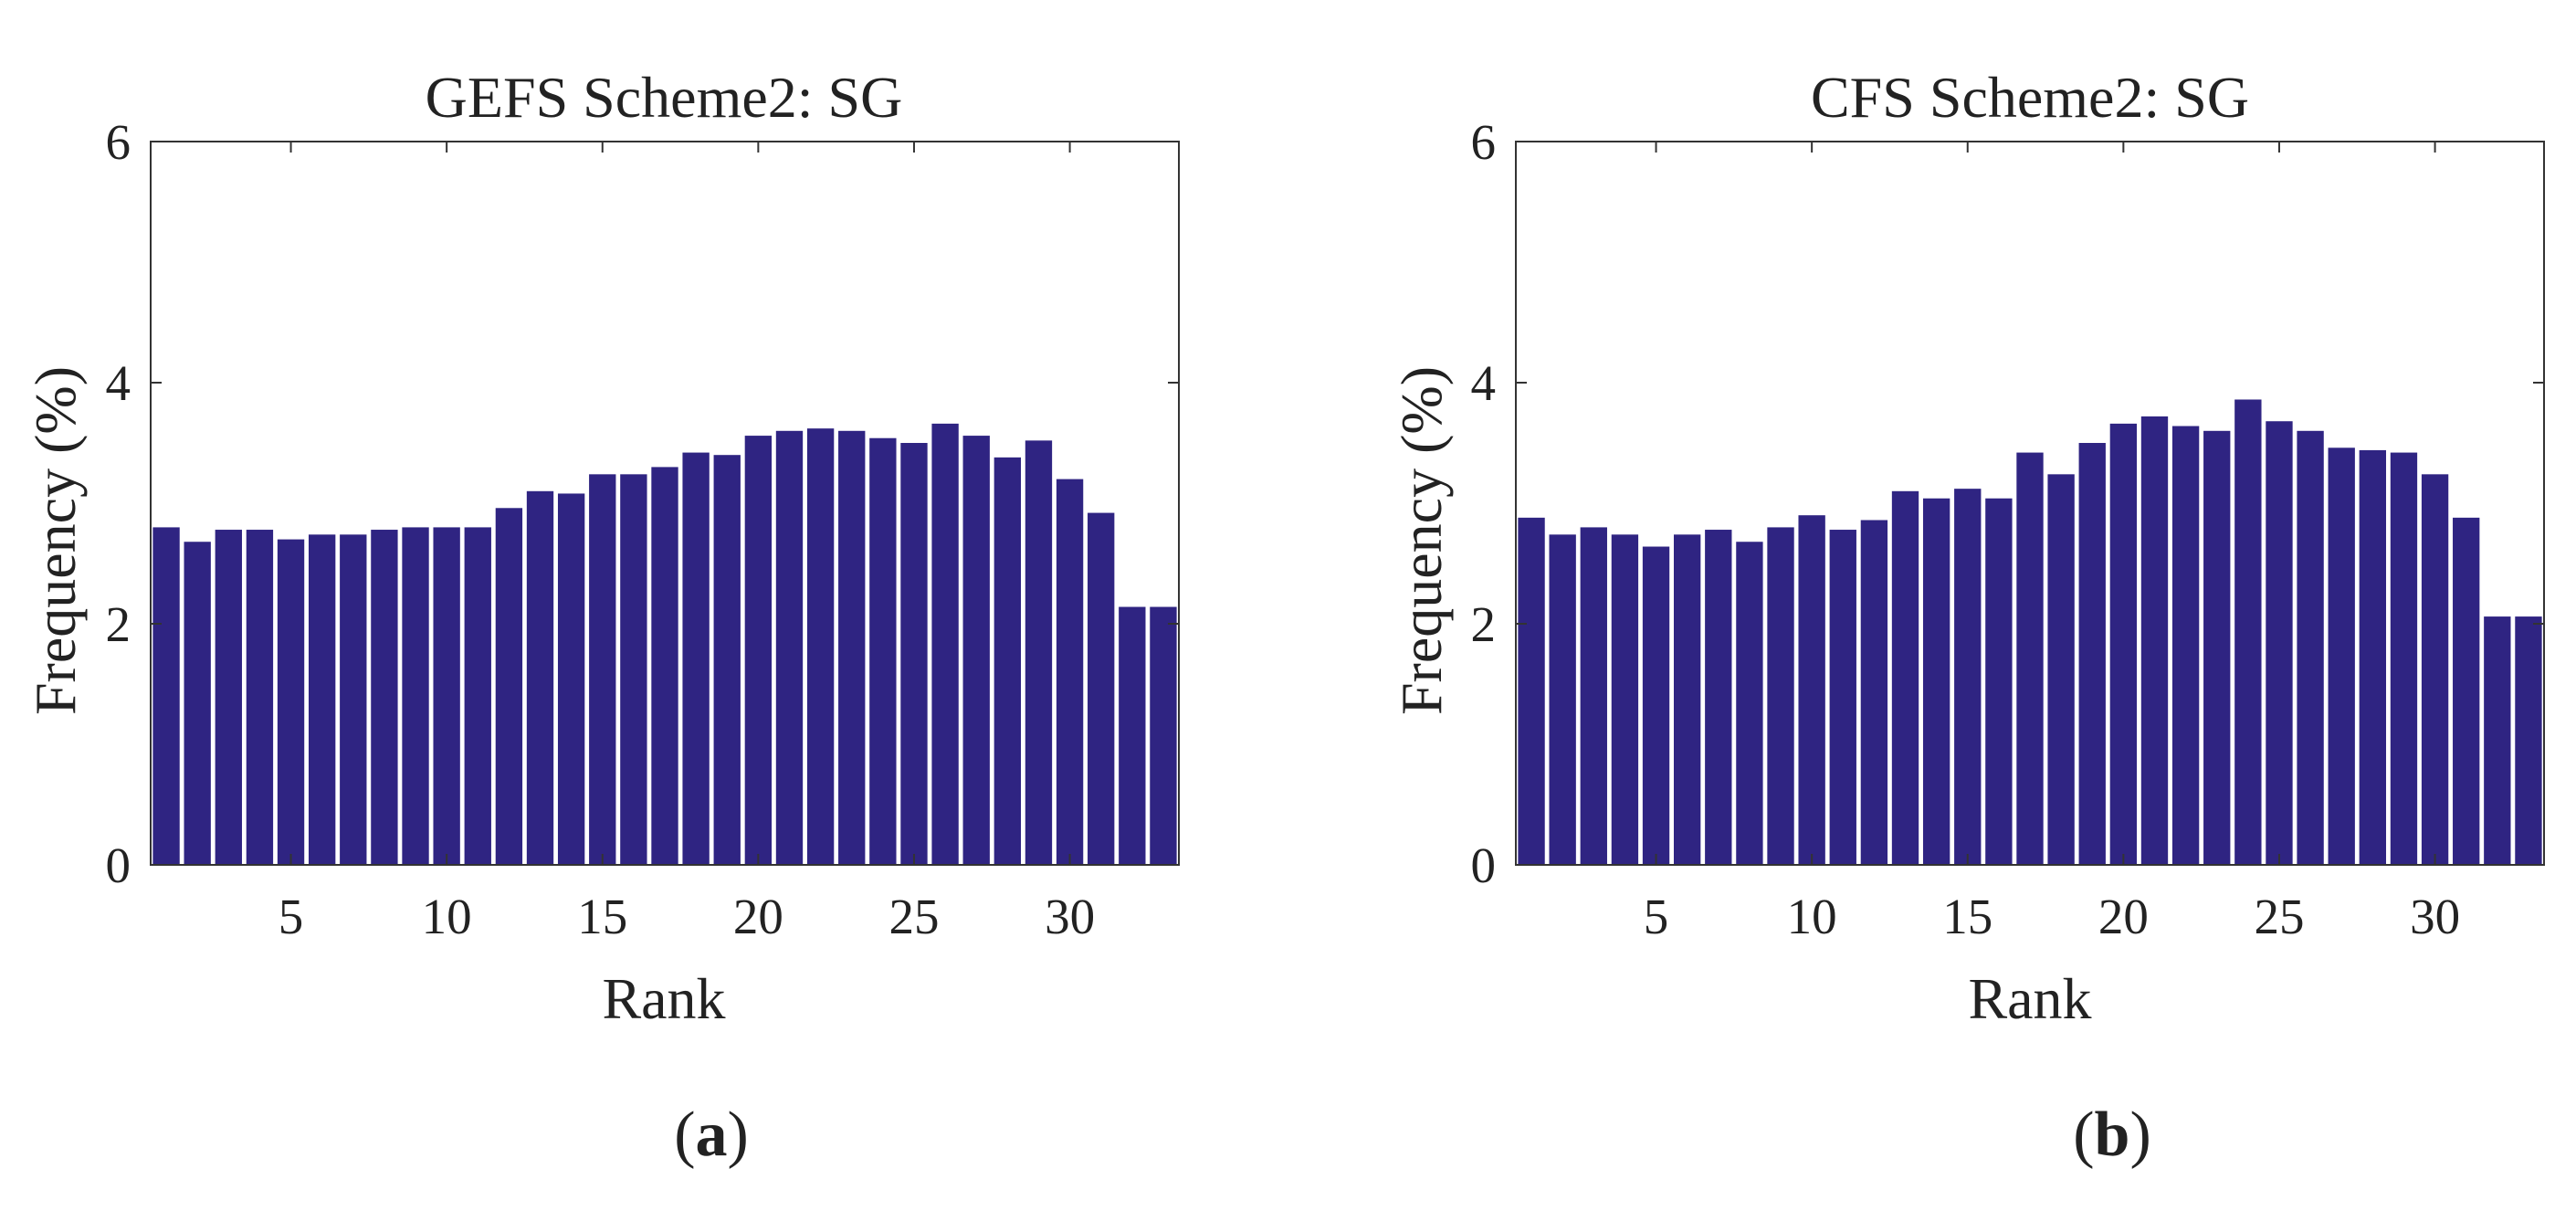 This screenshot has height=1211, width=2576. Describe the element at coordinates (1484, 383) in the screenshot. I see `chart-b-ytick-label-4: 4` at that location.